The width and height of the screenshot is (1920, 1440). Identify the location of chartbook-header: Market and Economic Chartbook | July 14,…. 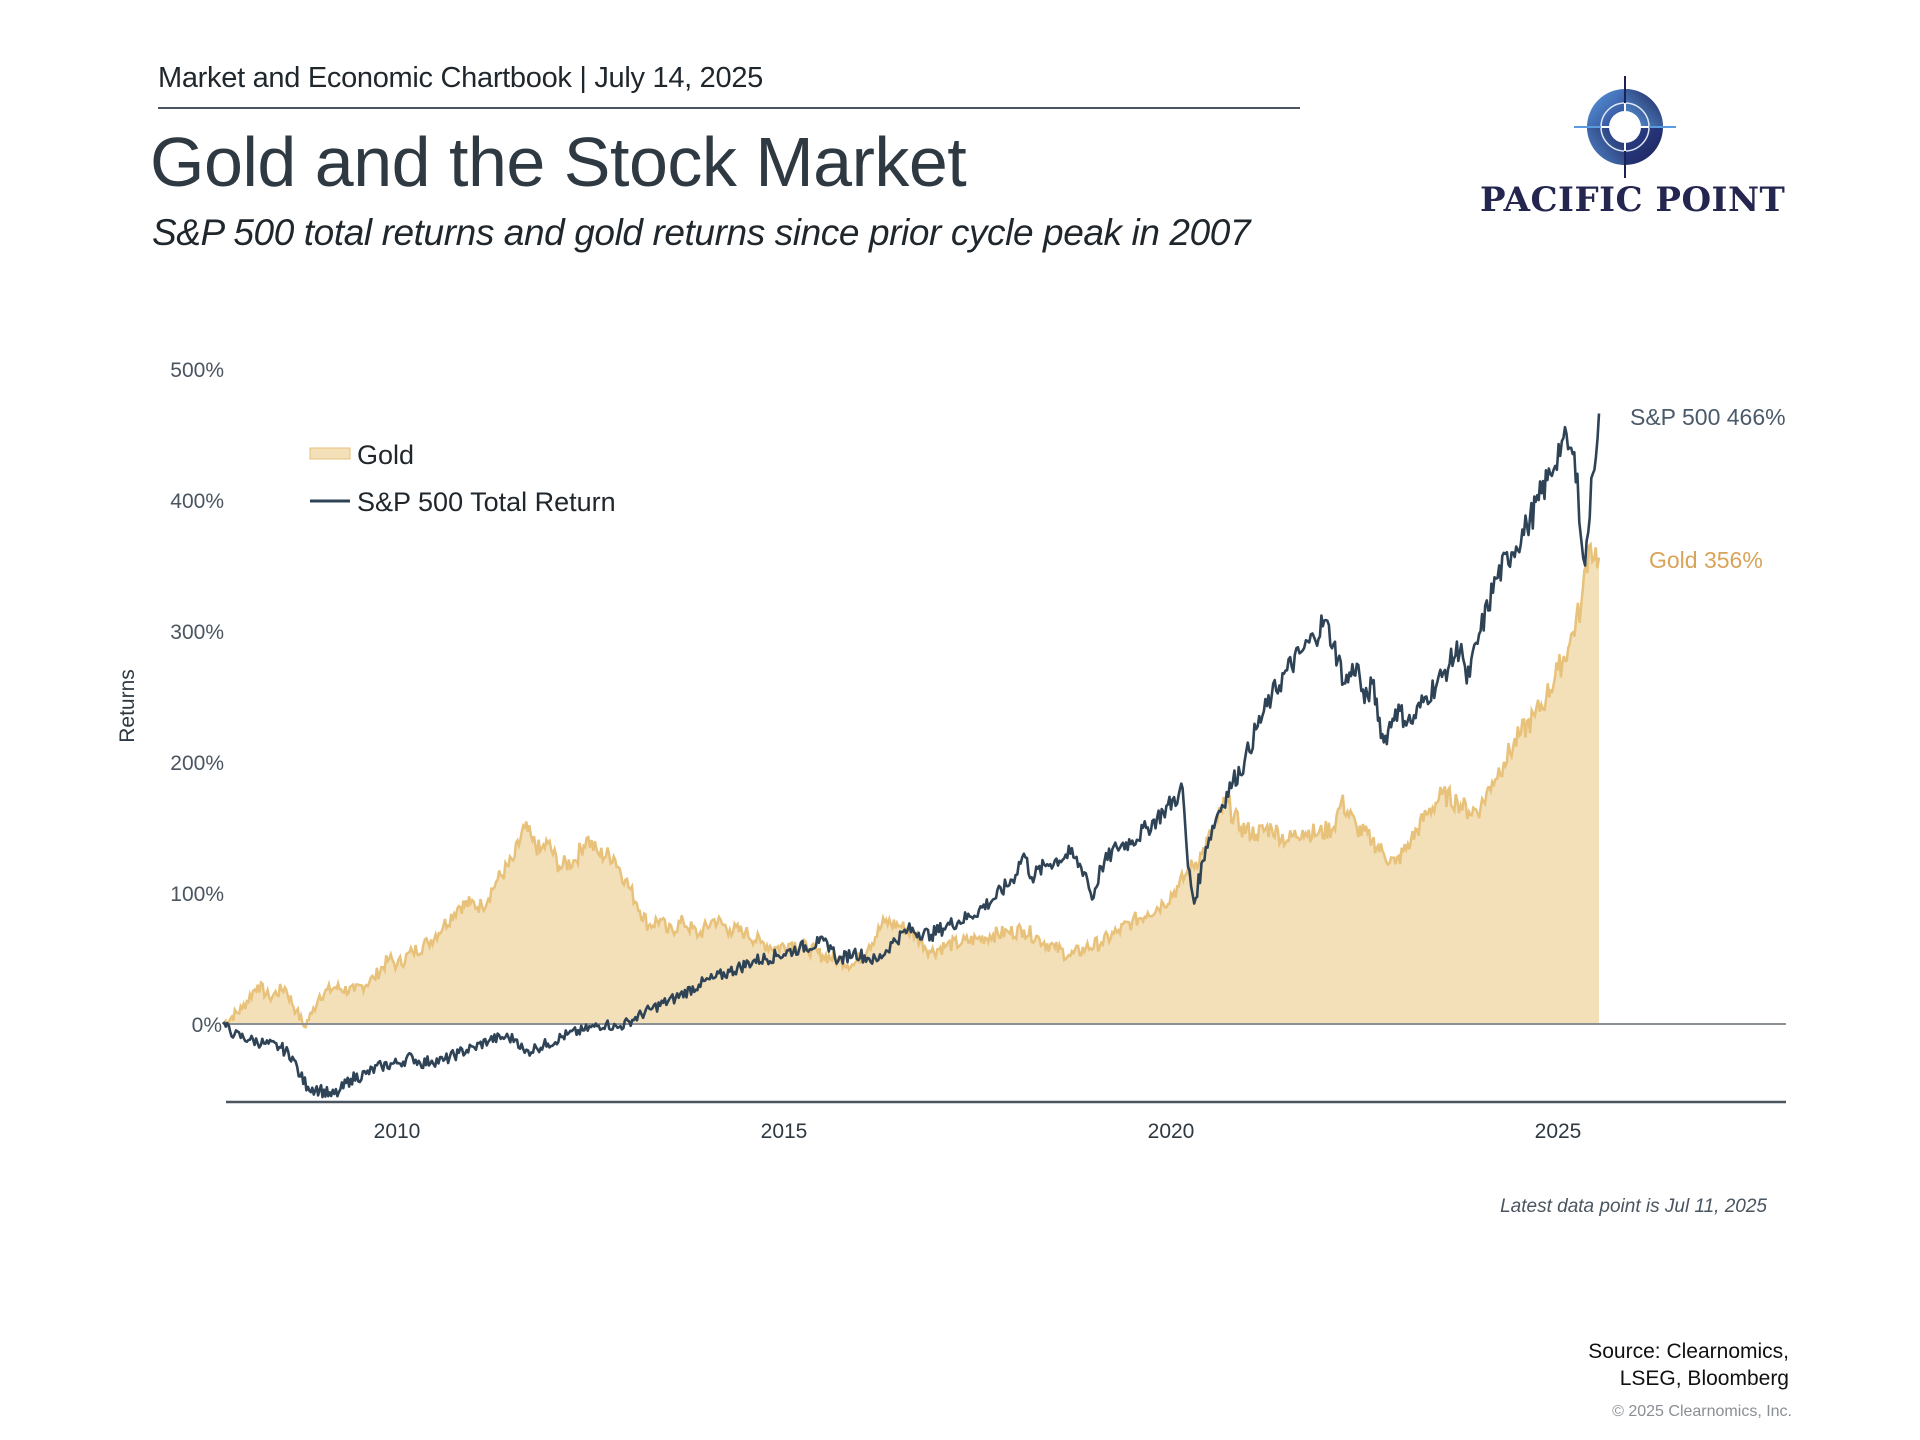
(460, 78).